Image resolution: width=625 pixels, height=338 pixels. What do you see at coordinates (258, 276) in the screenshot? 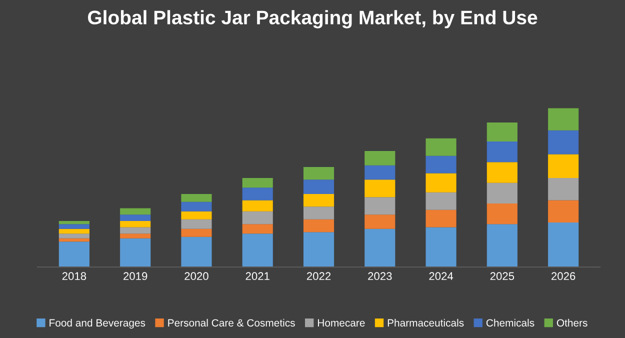
I see `x-tick-label: 2021` at bounding box center [258, 276].